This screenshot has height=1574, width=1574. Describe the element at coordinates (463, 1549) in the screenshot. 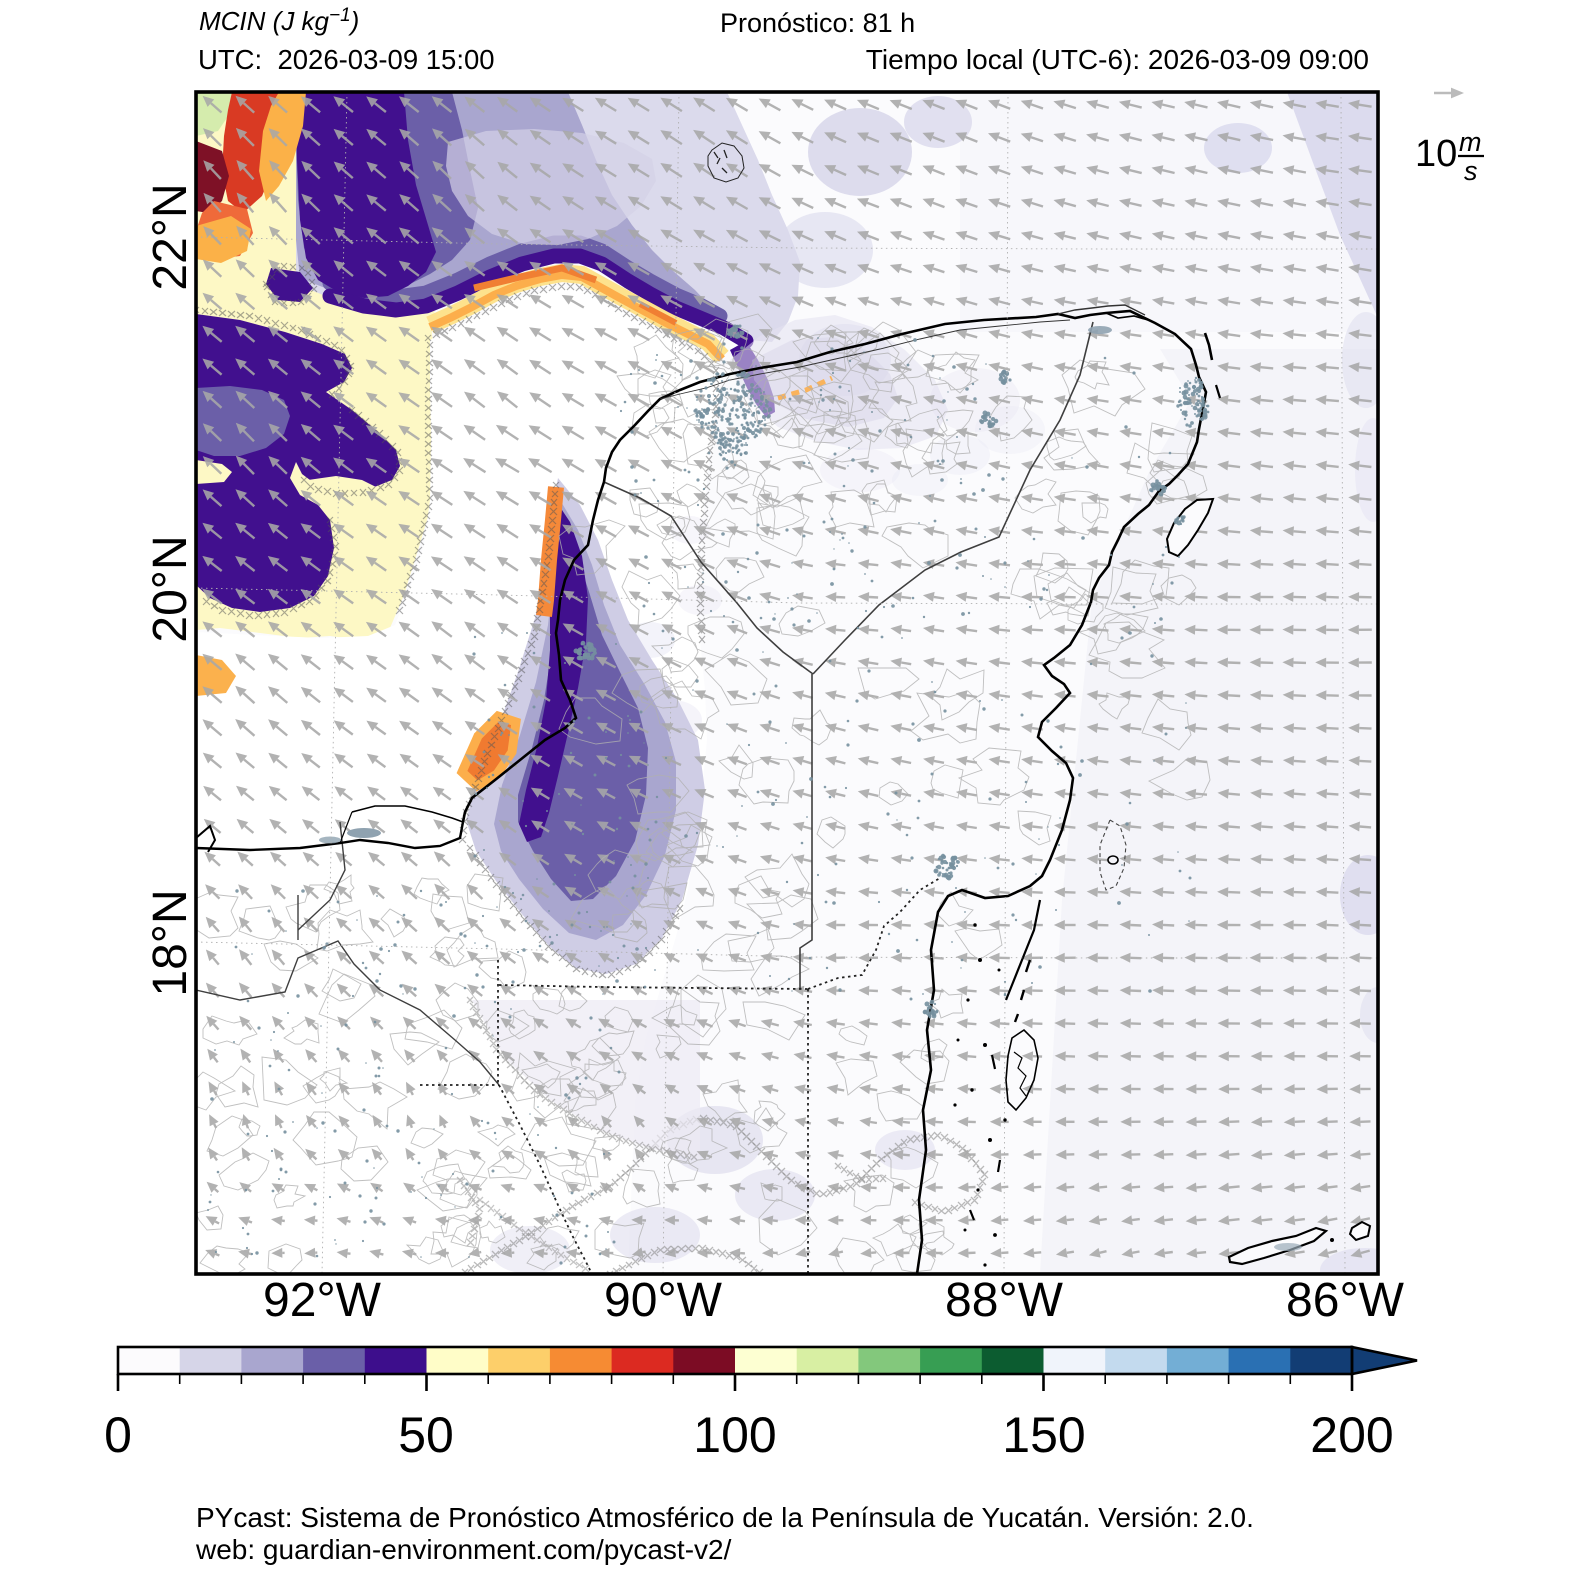

I see `svg-text:web: guardian-environment.com/: web: guardian-environment.com/pycast-v2/` at that location.